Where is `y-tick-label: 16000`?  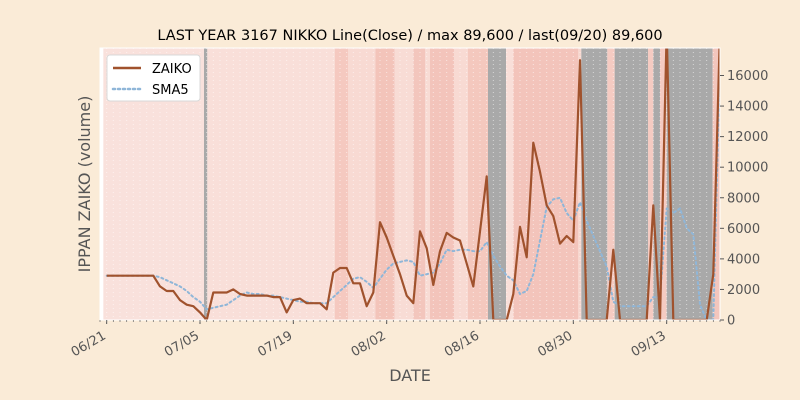 y-tick-label: 16000 is located at coordinates (747, 76).